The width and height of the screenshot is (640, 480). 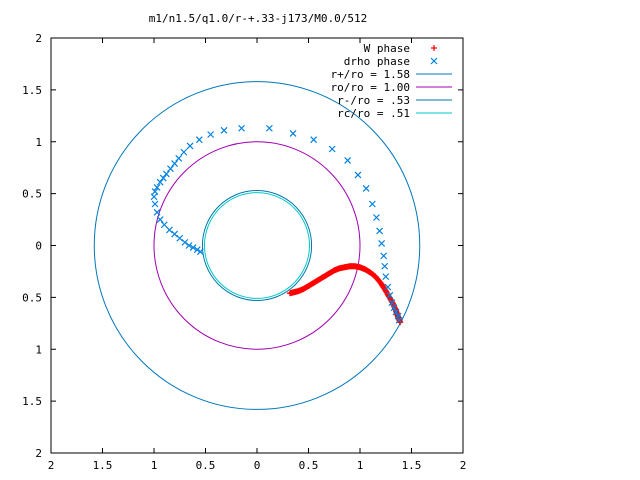 What do you see at coordinates (38, 246) in the screenshot?
I see `y-tick-label: 0` at bounding box center [38, 246].